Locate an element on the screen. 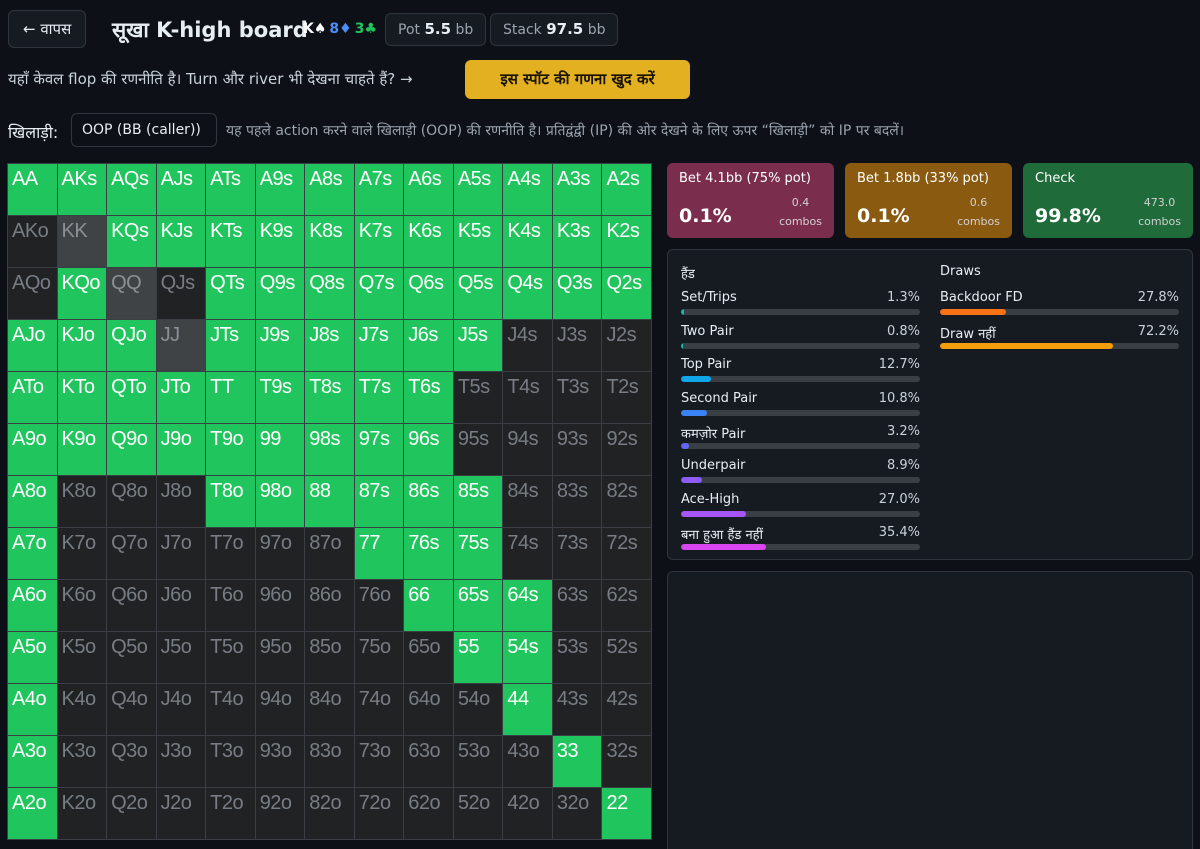 The width and height of the screenshot is (1200, 849). hand-cell-42o: 42o is located at coordinates (527, 813).